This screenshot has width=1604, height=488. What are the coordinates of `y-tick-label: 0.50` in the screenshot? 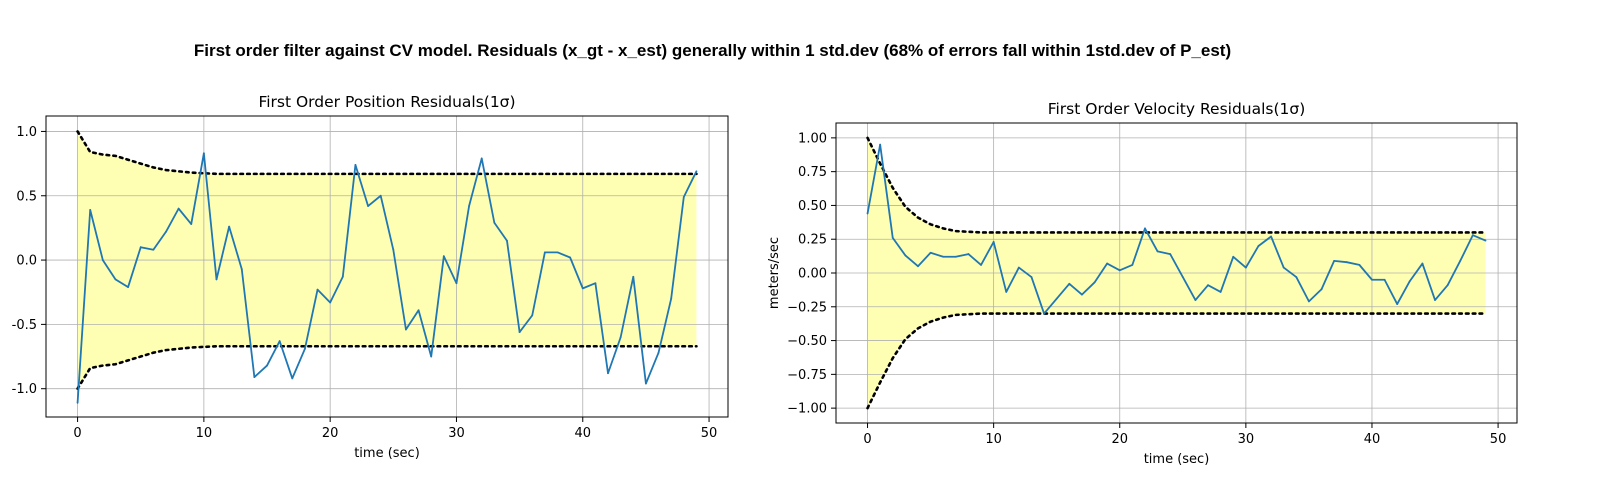 It's located at (812, 206).